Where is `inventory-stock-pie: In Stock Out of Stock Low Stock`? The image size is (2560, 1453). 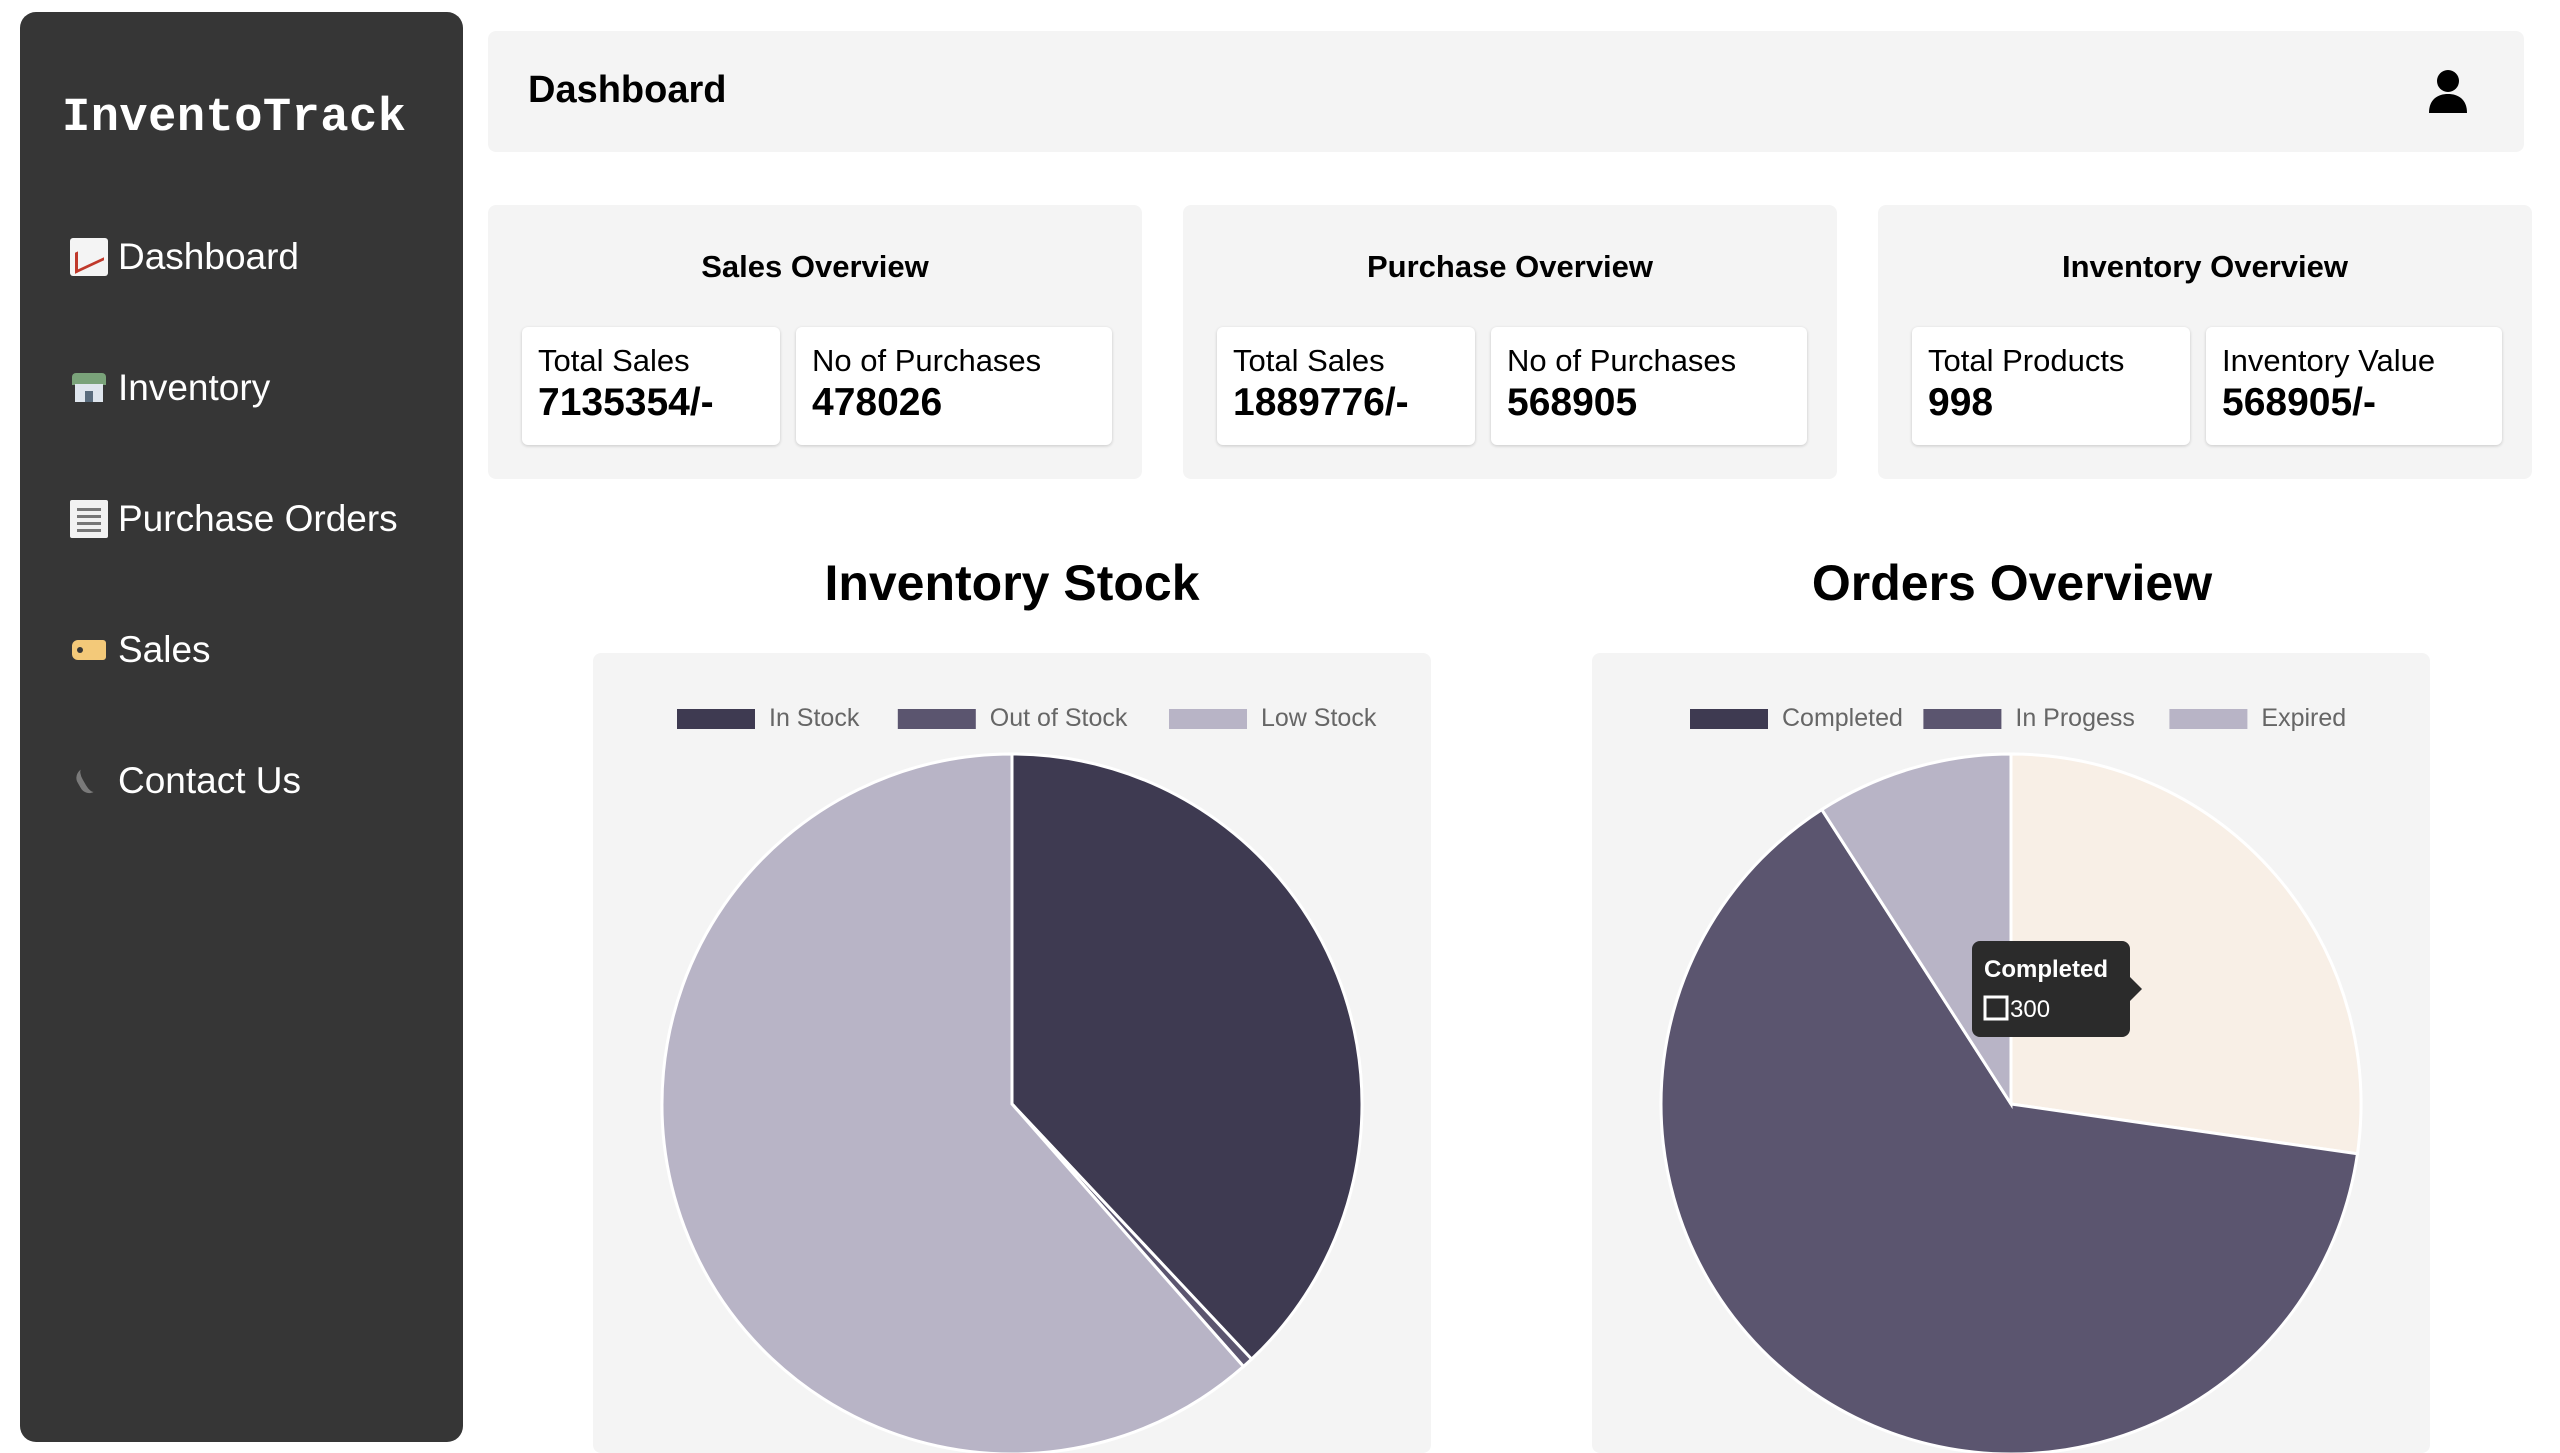
inventory-stock-pie: In Stock Out of Stock Low Stock is located at coordinates (1018, 1078).